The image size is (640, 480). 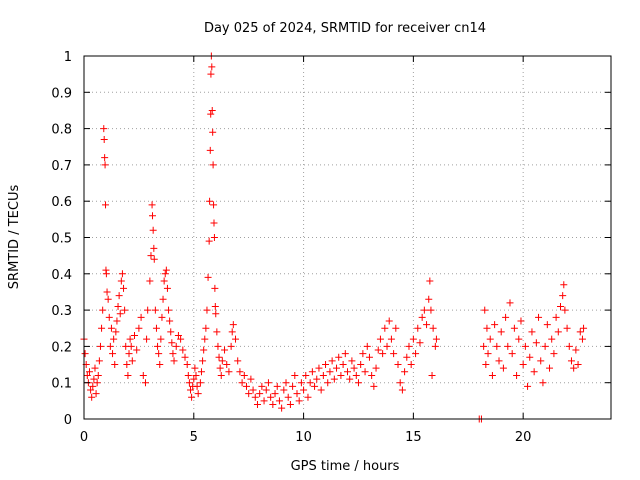 What do you see at coordinates (61, 347) in the screenshot?
I see `y-tick-label: 0.2` at bounding box center [61, 347].